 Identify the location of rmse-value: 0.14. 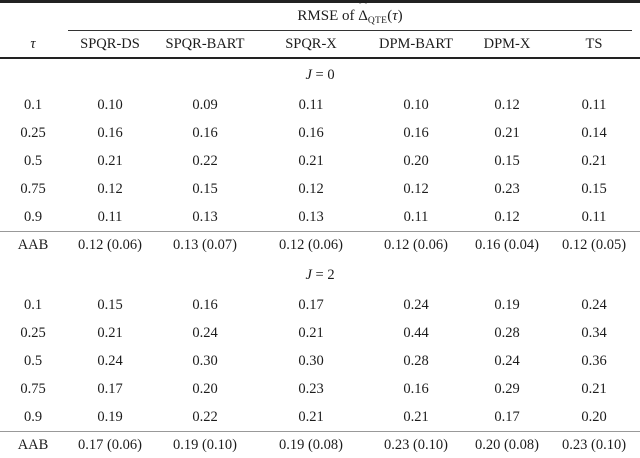
(594, 132).